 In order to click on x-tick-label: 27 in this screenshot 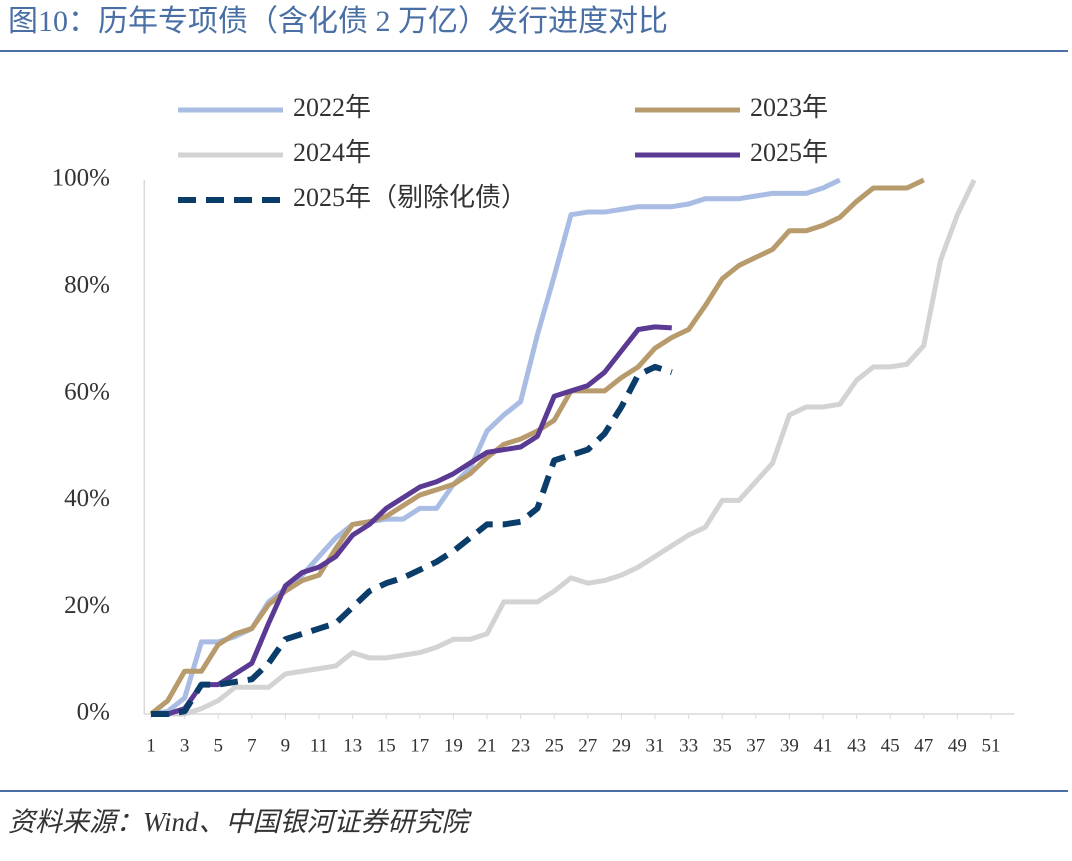, I will do `click(587, 745)`.